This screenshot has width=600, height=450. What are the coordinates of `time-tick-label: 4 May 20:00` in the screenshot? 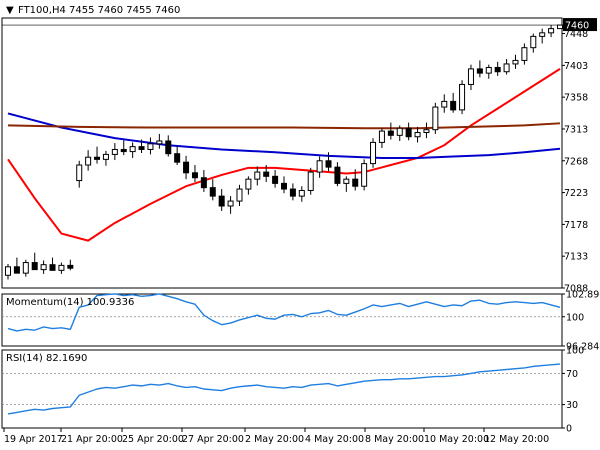 It's located at (334, 439).